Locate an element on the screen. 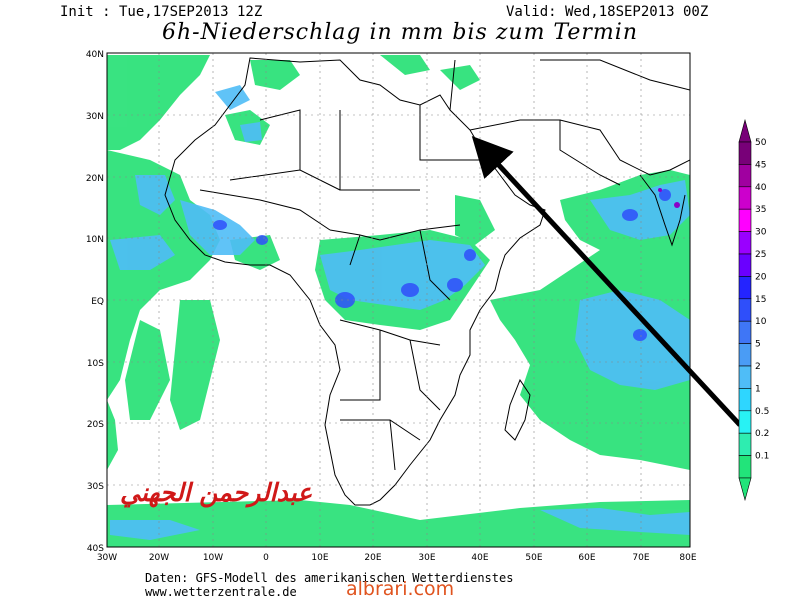 The height and width of the screenshot is (600, 800). lat-label: EQ is located at coordinates (97, 302).